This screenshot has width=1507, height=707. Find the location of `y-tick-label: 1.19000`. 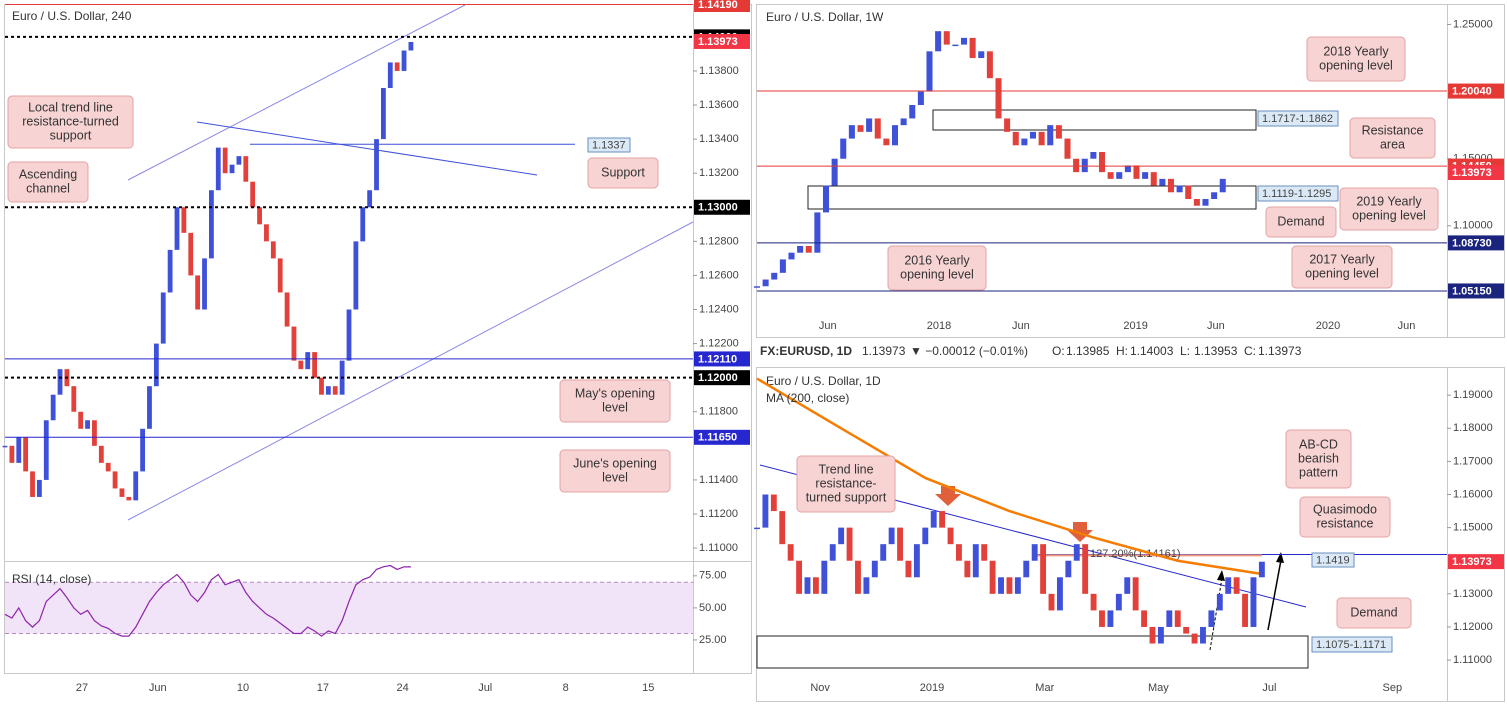

y-tick-label: 1.19000 is located at coordinates (1473, 395).